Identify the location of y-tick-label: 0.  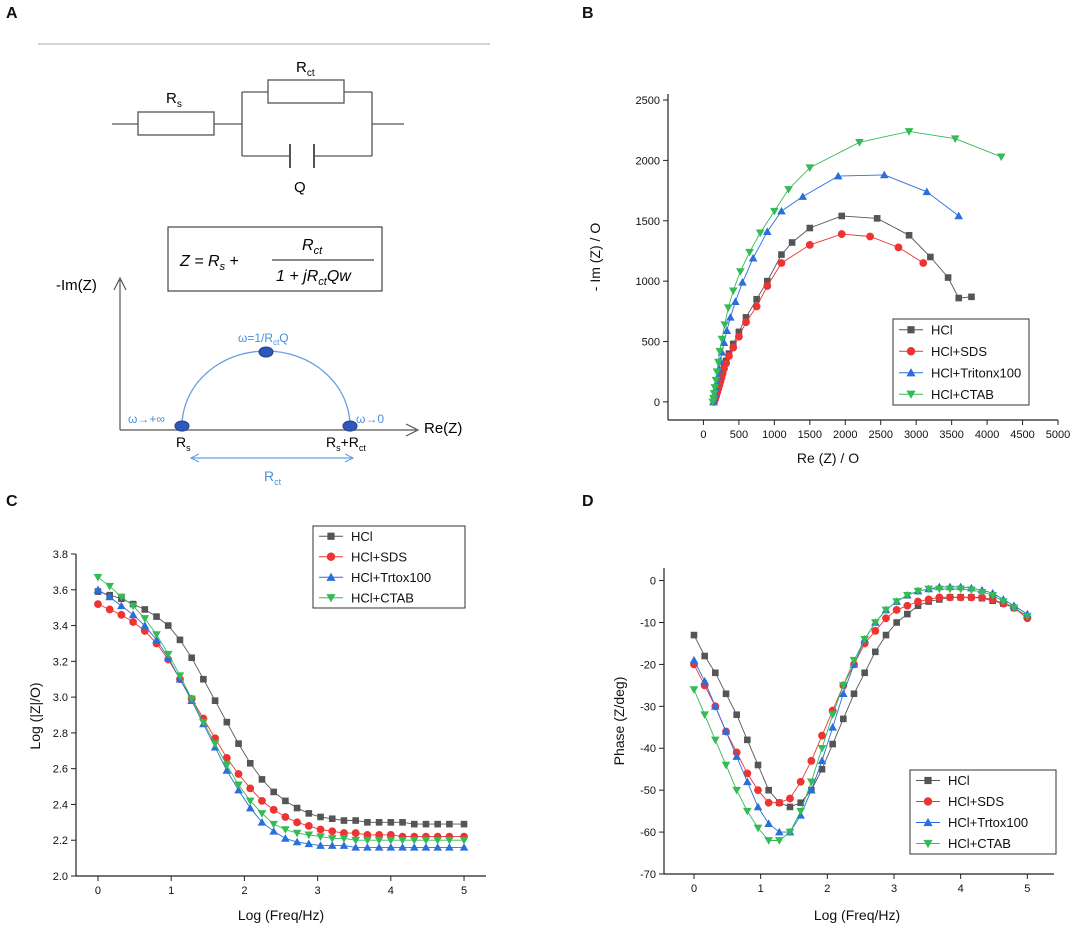
(653, 582).